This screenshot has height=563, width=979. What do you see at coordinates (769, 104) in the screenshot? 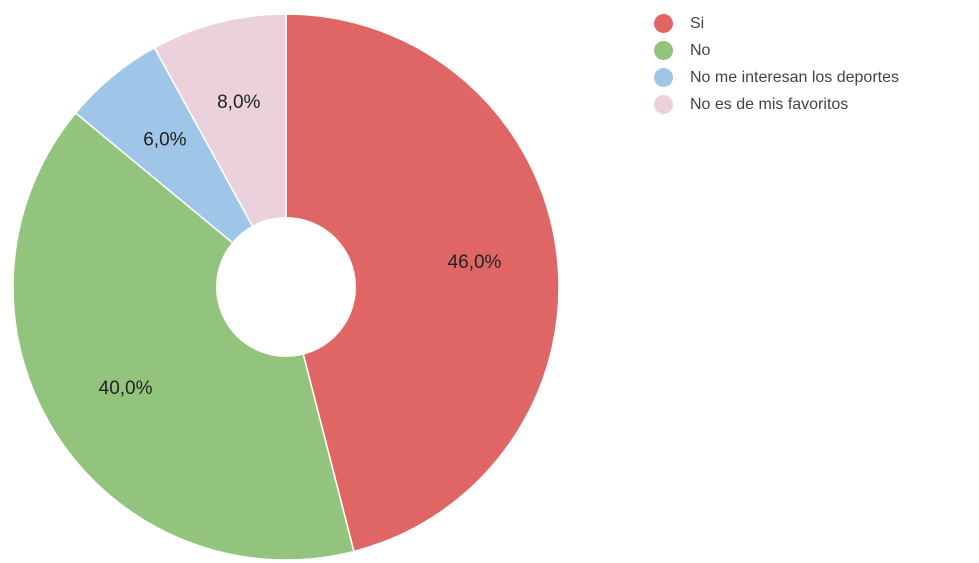
I see `legend-label-3: No es de mis favoritos` at bounding box center [769, 104].